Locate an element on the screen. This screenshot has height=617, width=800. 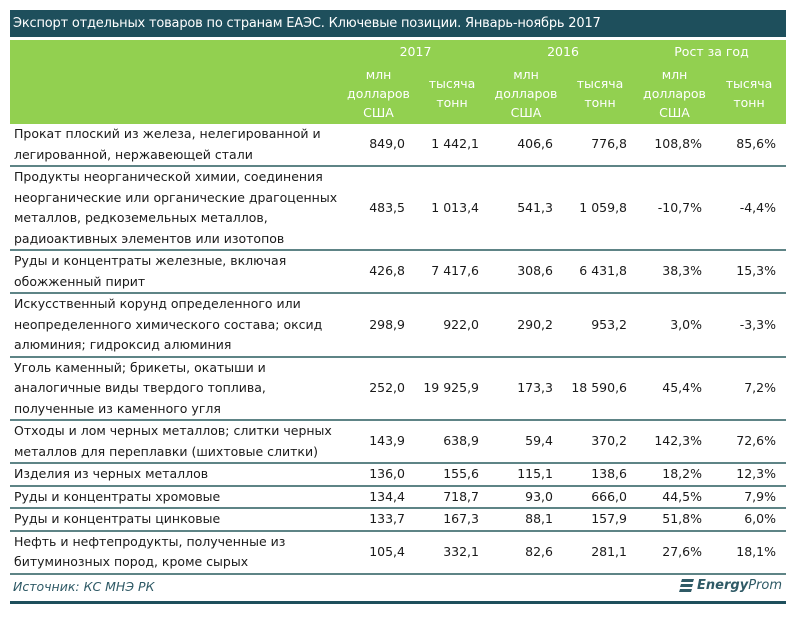
cell-value: 483,5 is located at coordinates (378, 208).